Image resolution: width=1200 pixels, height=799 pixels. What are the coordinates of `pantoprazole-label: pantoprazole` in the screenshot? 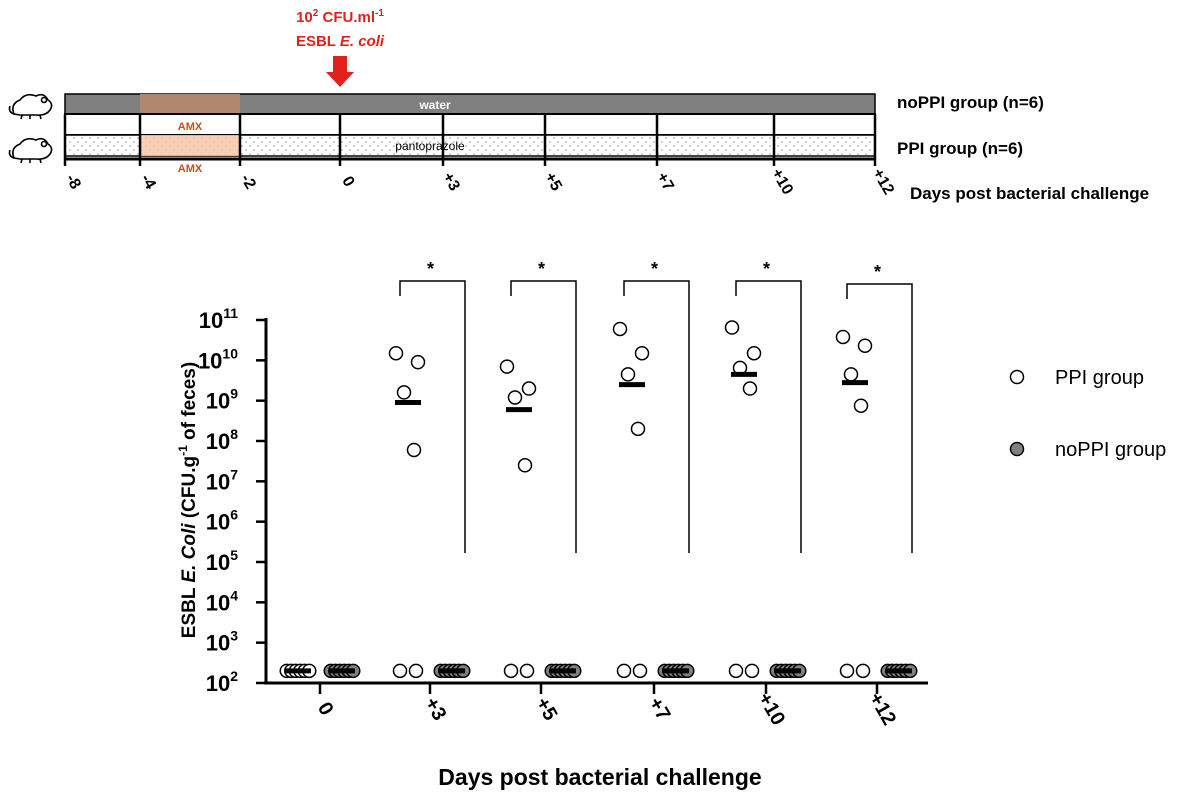 It's located at (430, 146).